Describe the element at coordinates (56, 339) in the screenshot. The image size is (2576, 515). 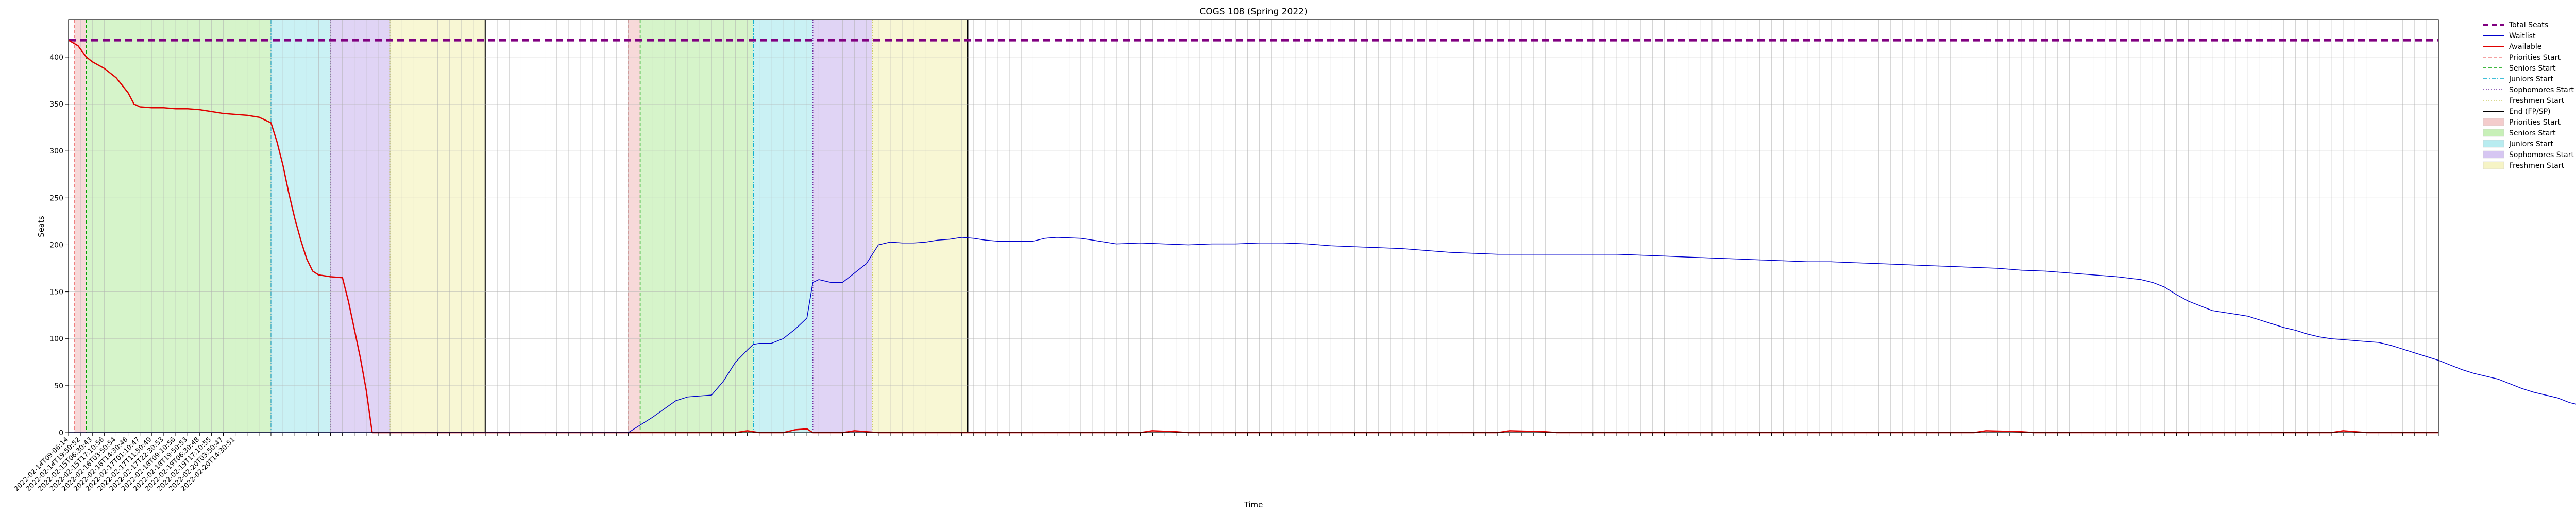
I see `y-tick-label: 100` at that location.